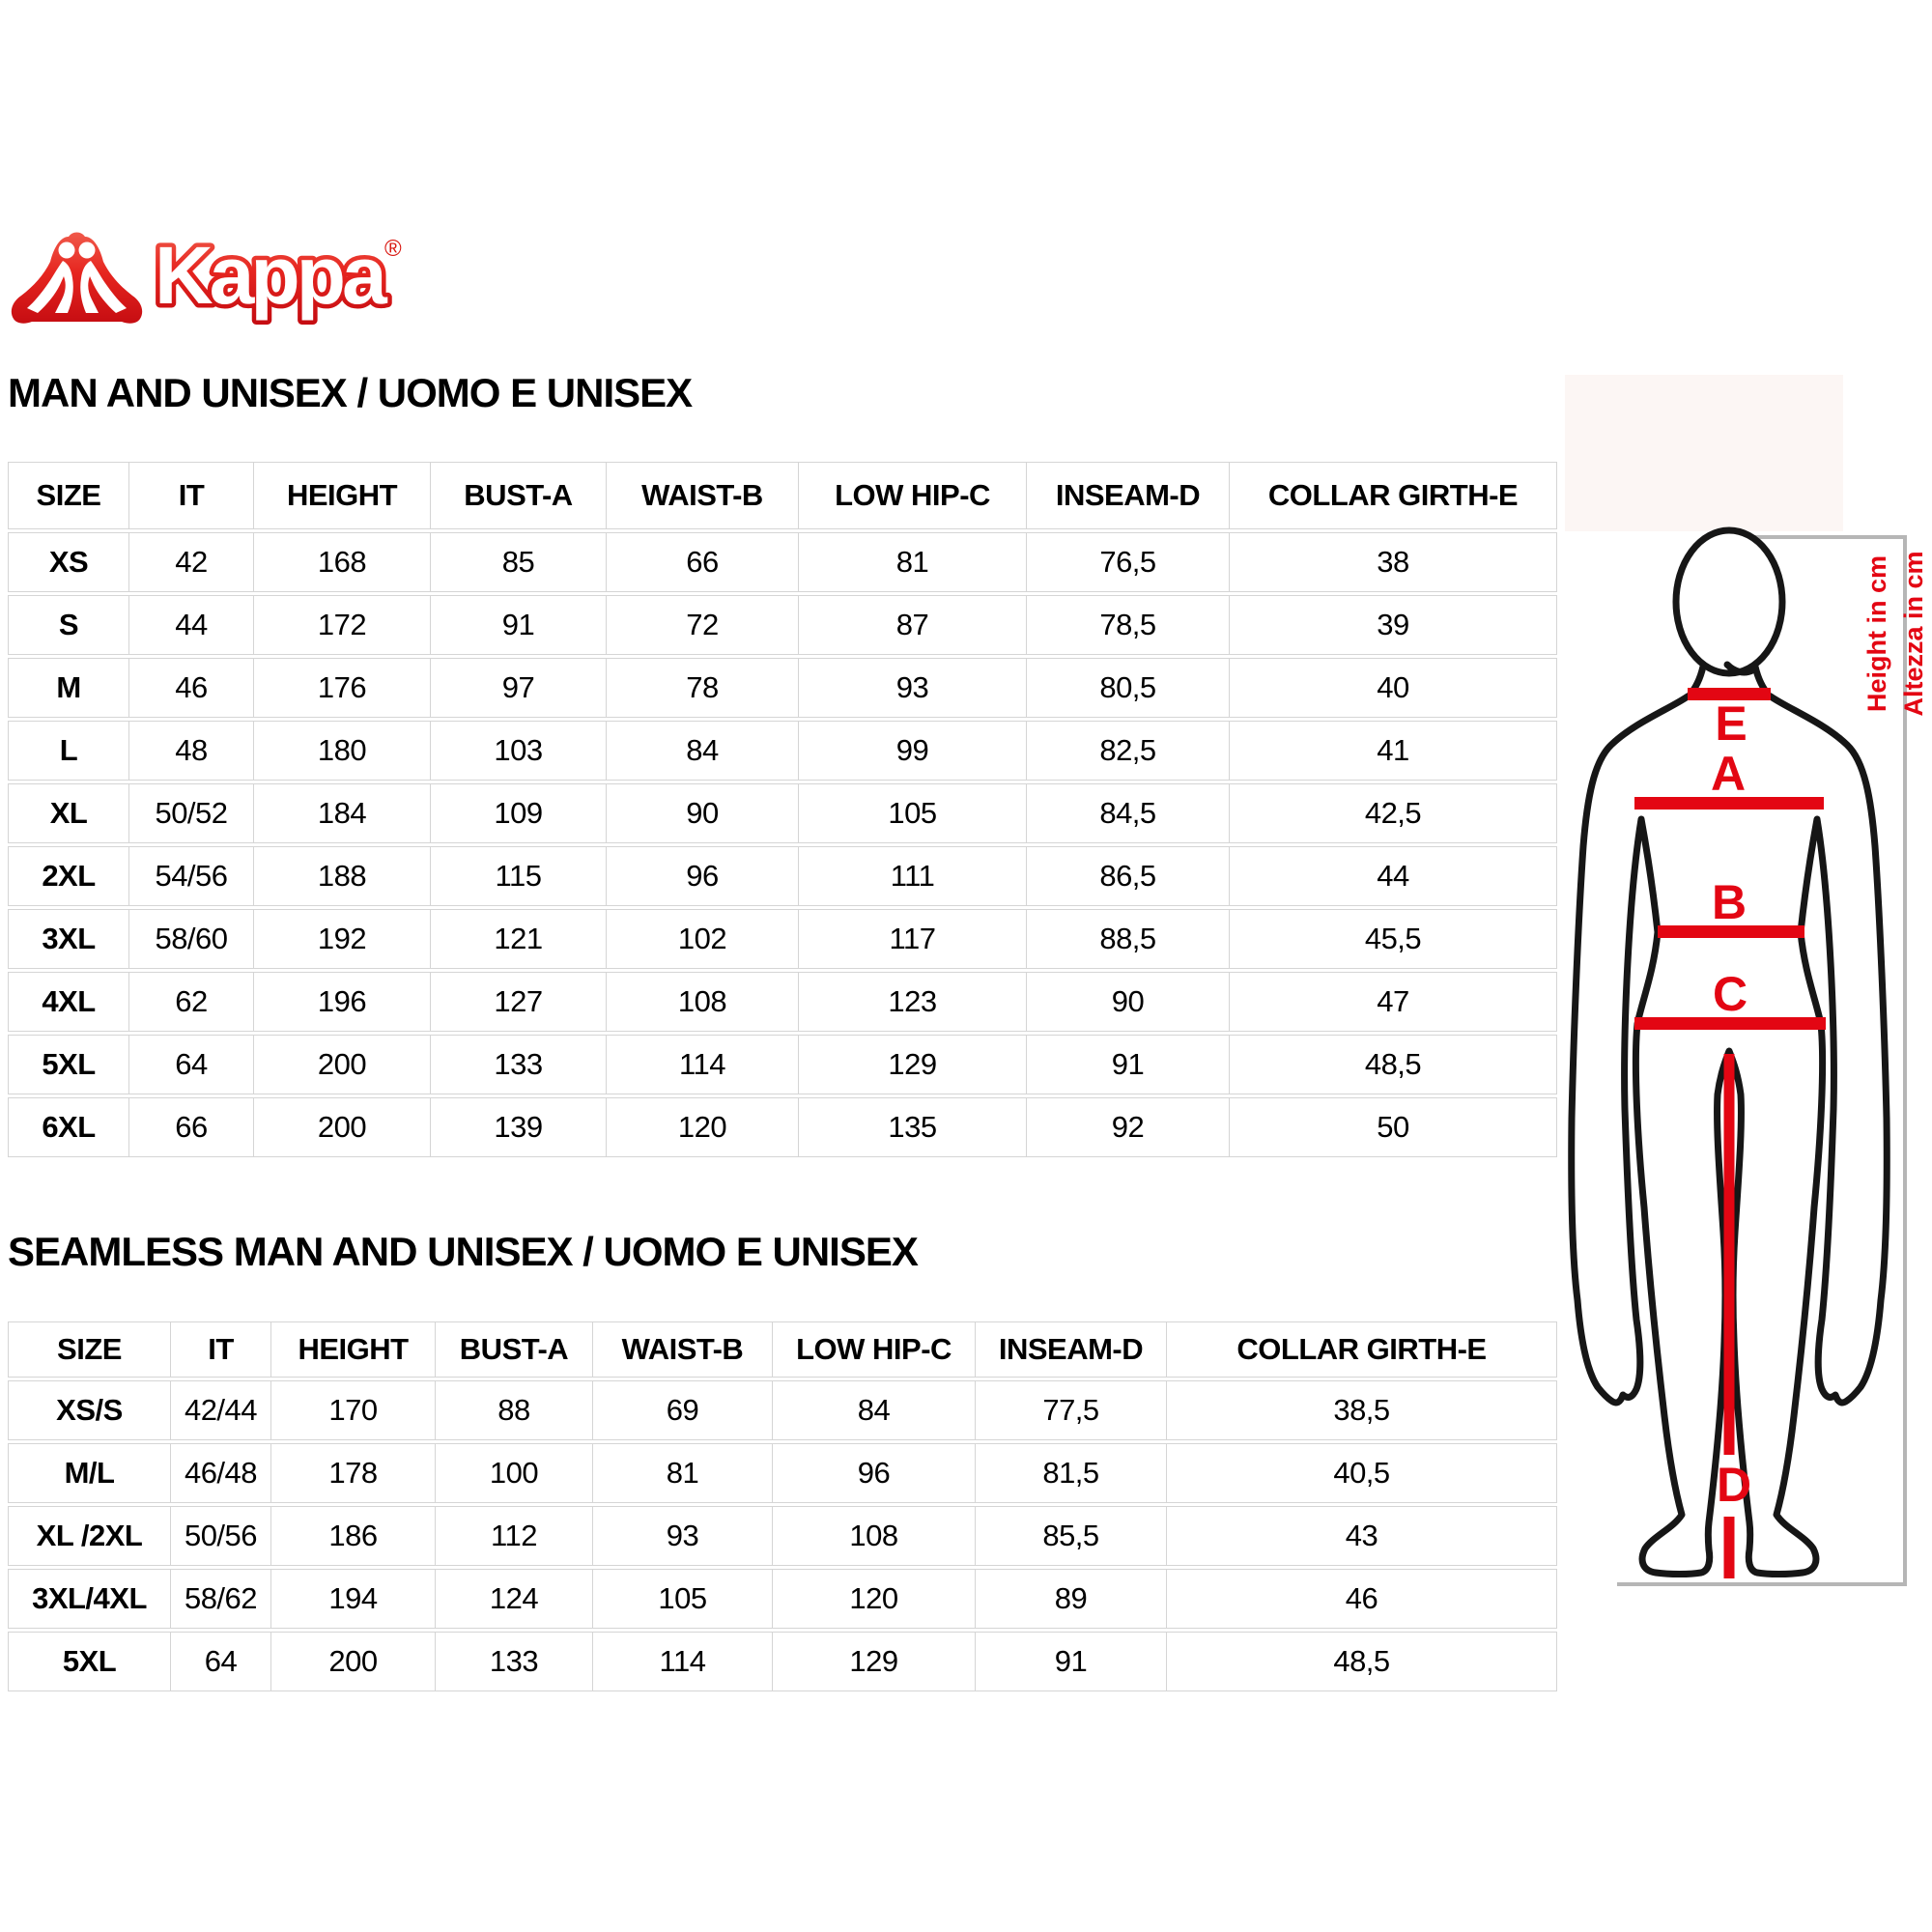 Image resolution: width=1932 pixels, height=1932 pixels. Describe the element at coordinates (1362, 1410) in the screenshot. I see `value-cell: 38,5` at that location.